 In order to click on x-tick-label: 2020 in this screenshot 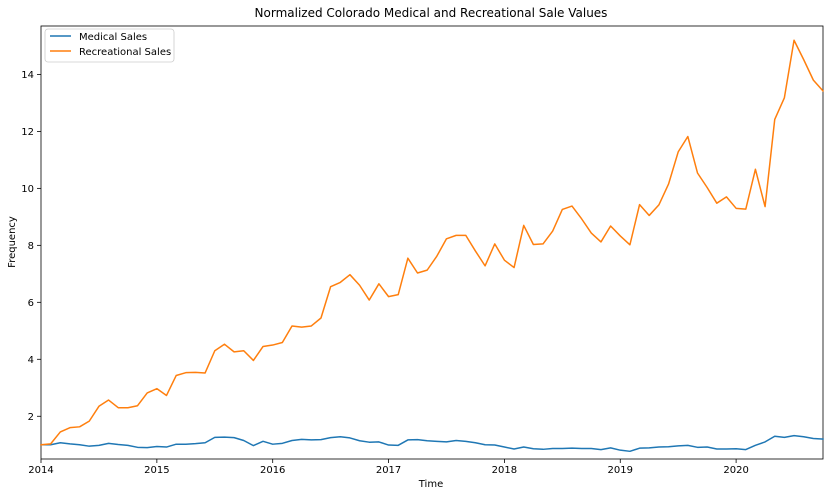, I will do `click(735, 470)`.